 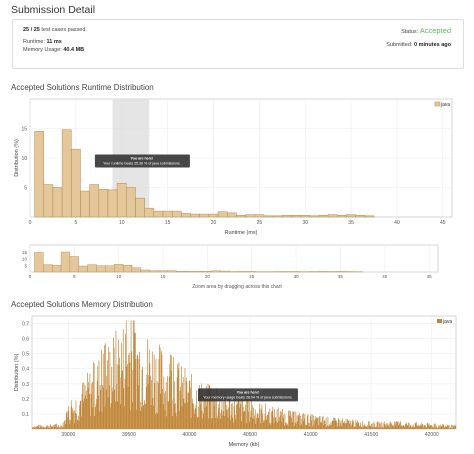 I want to click on memory-text: Memory Usage: 40.4 MB, so click(x=53, y=50).